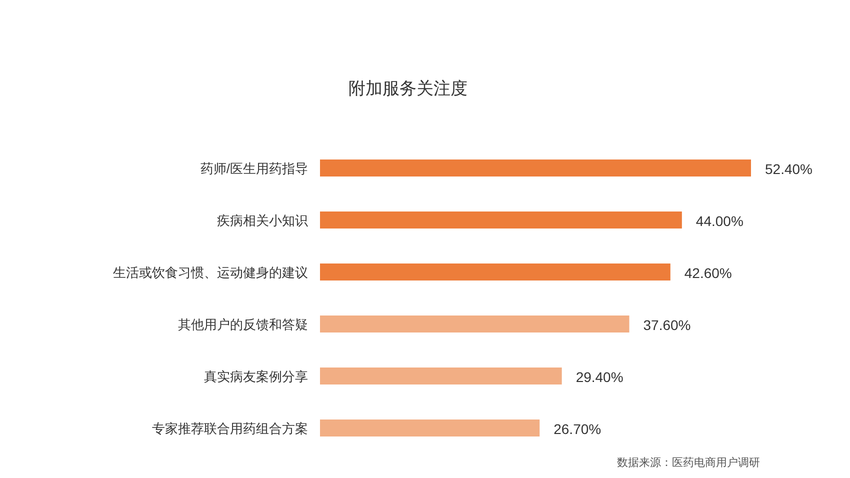 This screenshot has height=478, width=850. Describe the element at coordinates (667, 325) in the screenshot. I see `data-label: 37.60%` at that location.